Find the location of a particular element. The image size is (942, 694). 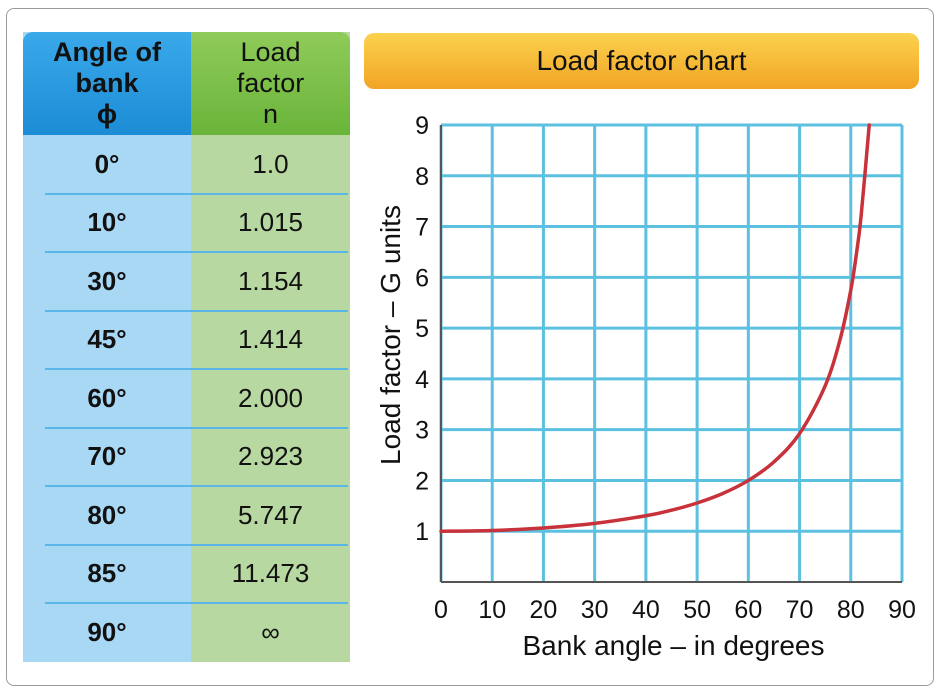

load-header-symbol: n is located at coordinates (270, 114).